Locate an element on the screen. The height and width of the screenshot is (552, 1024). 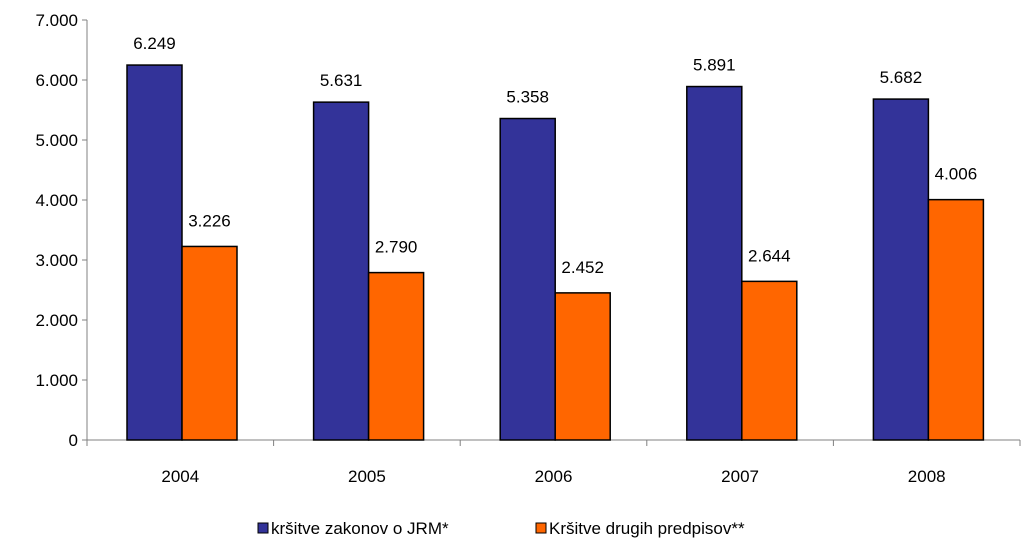
data-label-series-2: 3.226 is located at coordinates (209, 220).